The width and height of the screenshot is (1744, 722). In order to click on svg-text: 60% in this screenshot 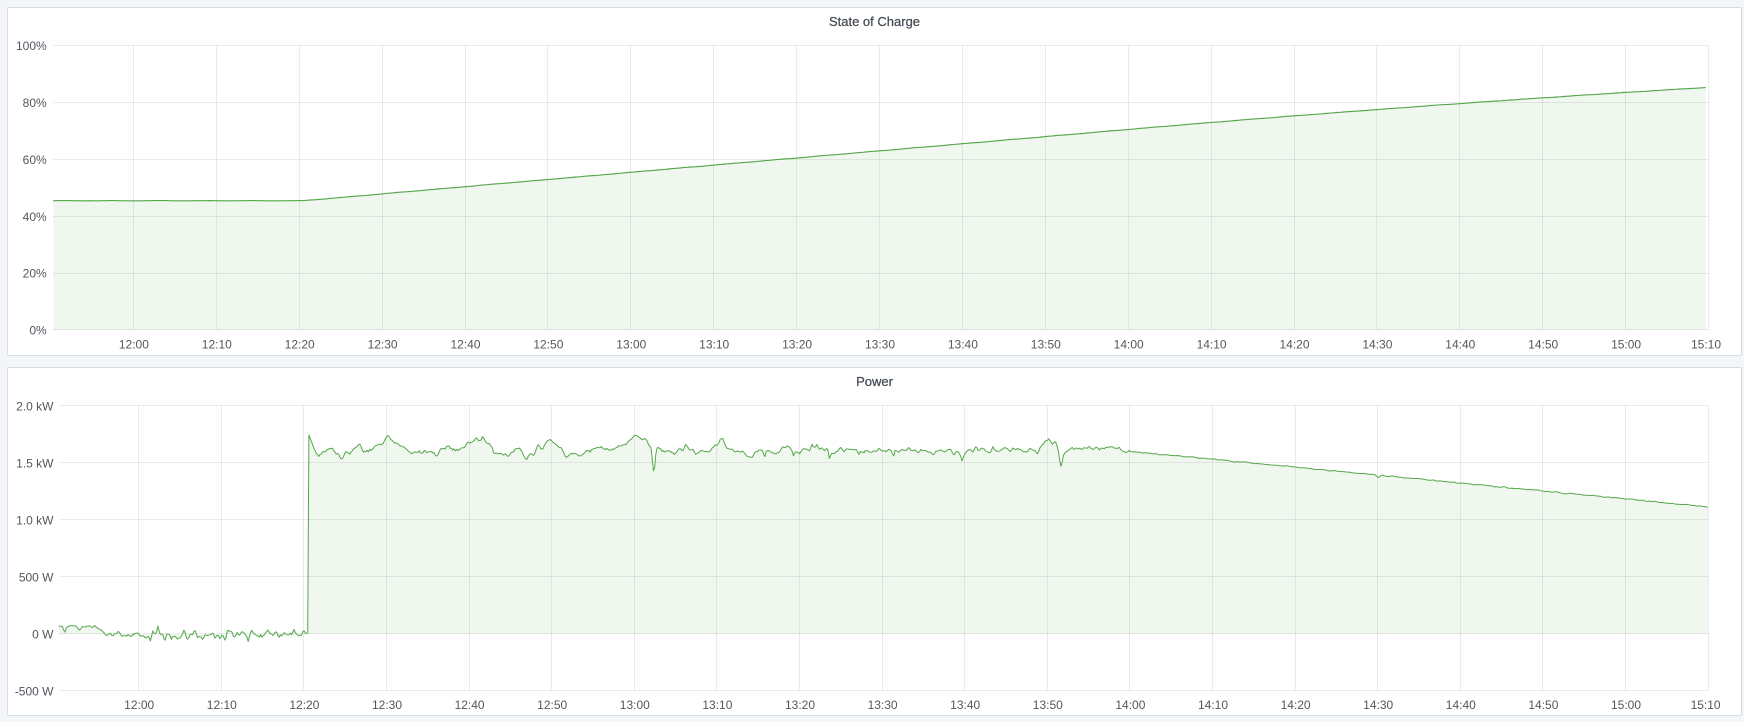, I will do `click(35, 160)`.